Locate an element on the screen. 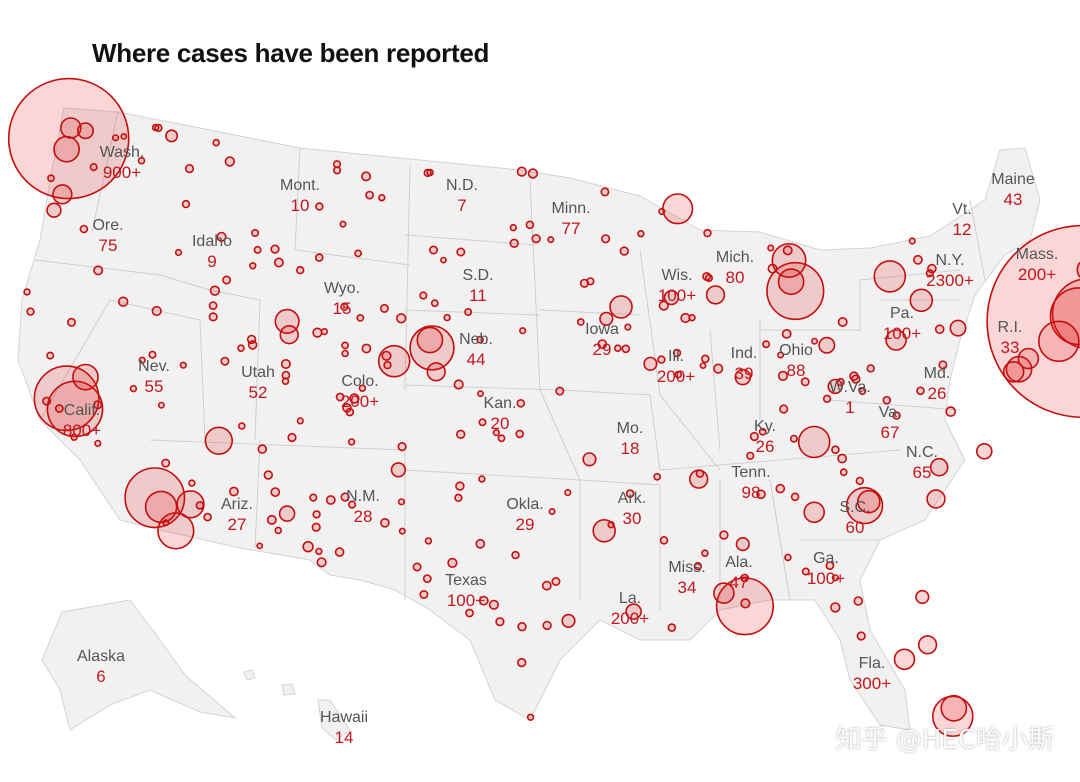 The width and height of the screenshot is (1080, 782). state-count-nd: 7 is located at coordinates (461, 205).